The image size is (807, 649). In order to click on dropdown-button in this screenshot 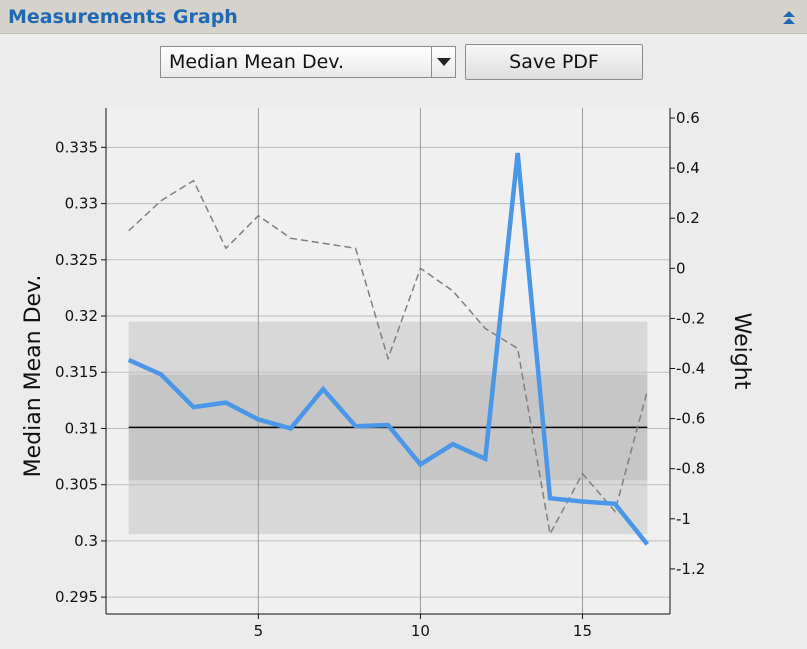, I will do `click(443, 62)`.